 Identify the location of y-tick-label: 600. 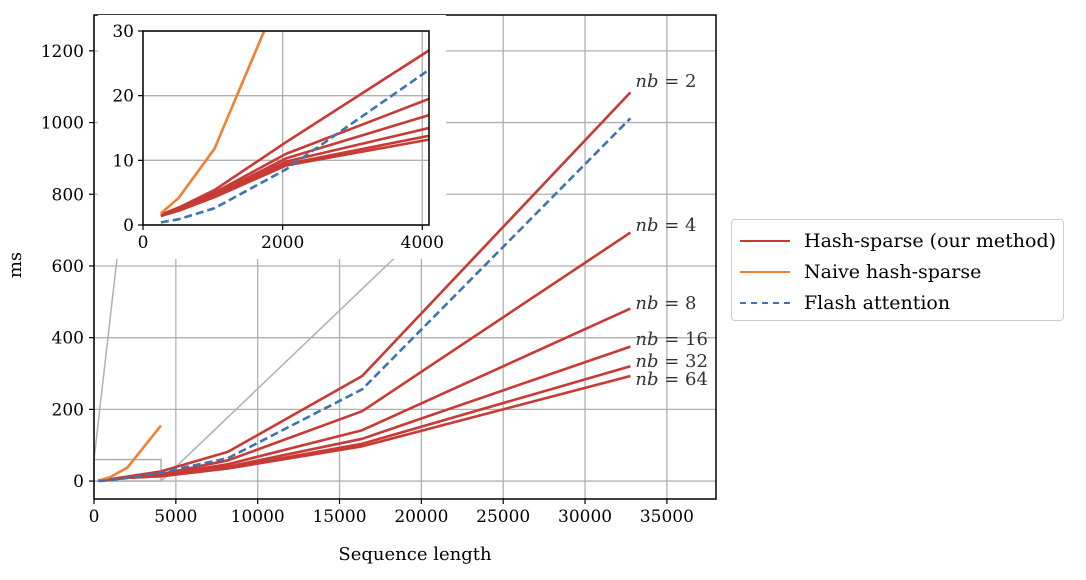
(68, 267).